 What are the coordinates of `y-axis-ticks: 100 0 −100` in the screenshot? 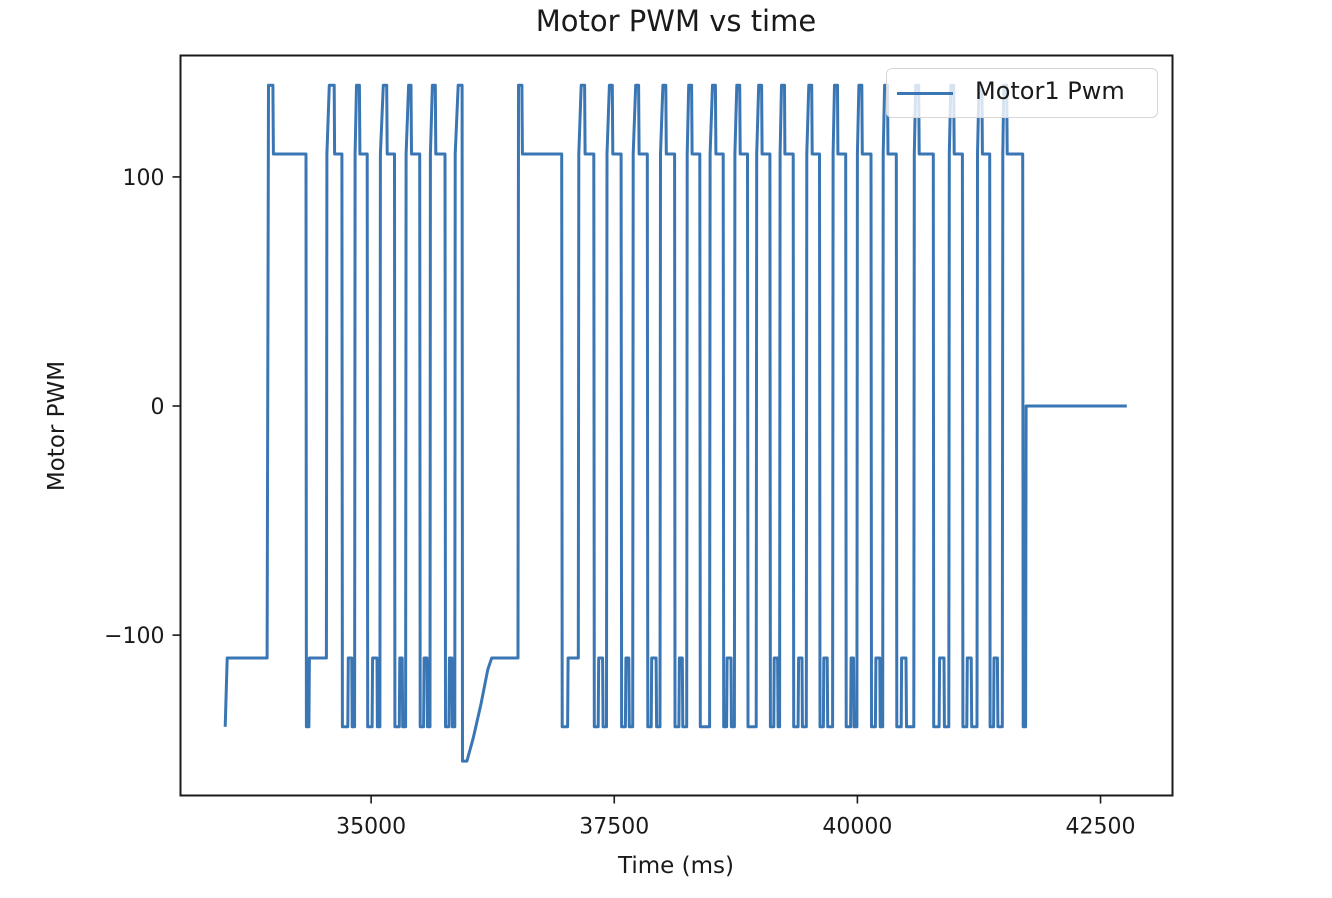 It's located at (142, 407).